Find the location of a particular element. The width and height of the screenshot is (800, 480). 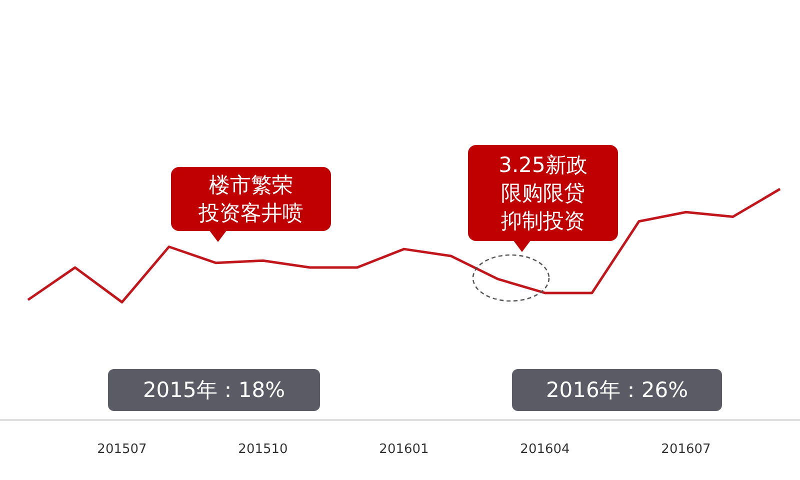

x-tick-label: 201601 is located at coordinates (404, 449).